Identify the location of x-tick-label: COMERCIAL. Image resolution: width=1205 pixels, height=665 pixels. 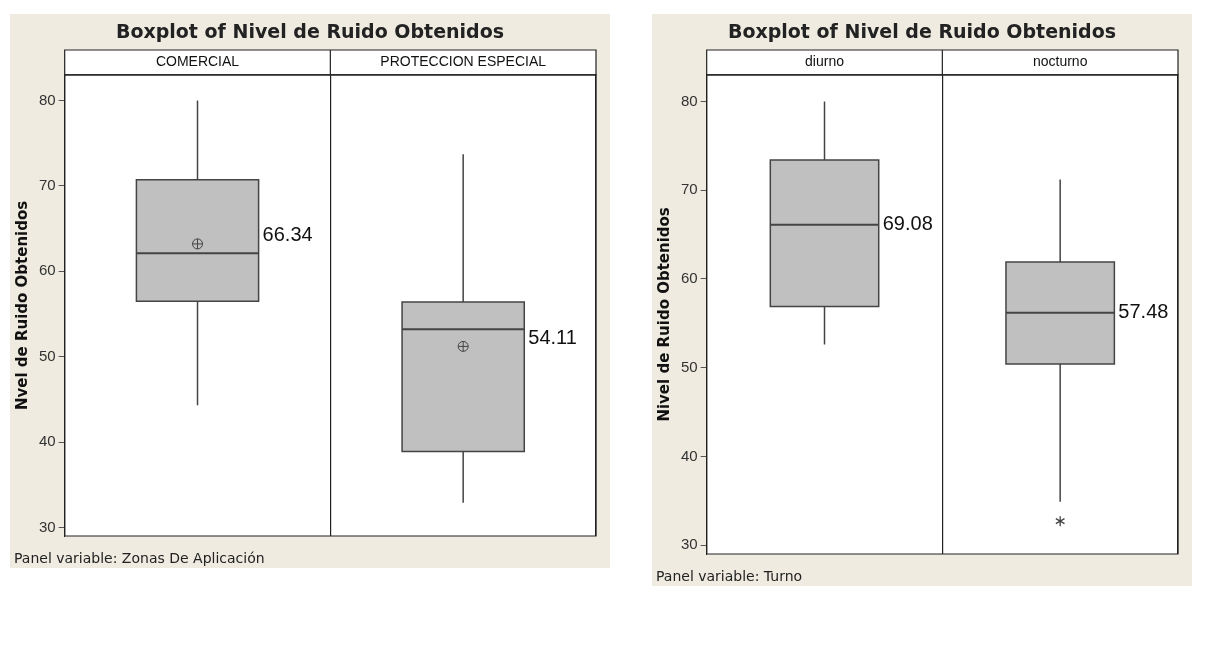
(197, 61).